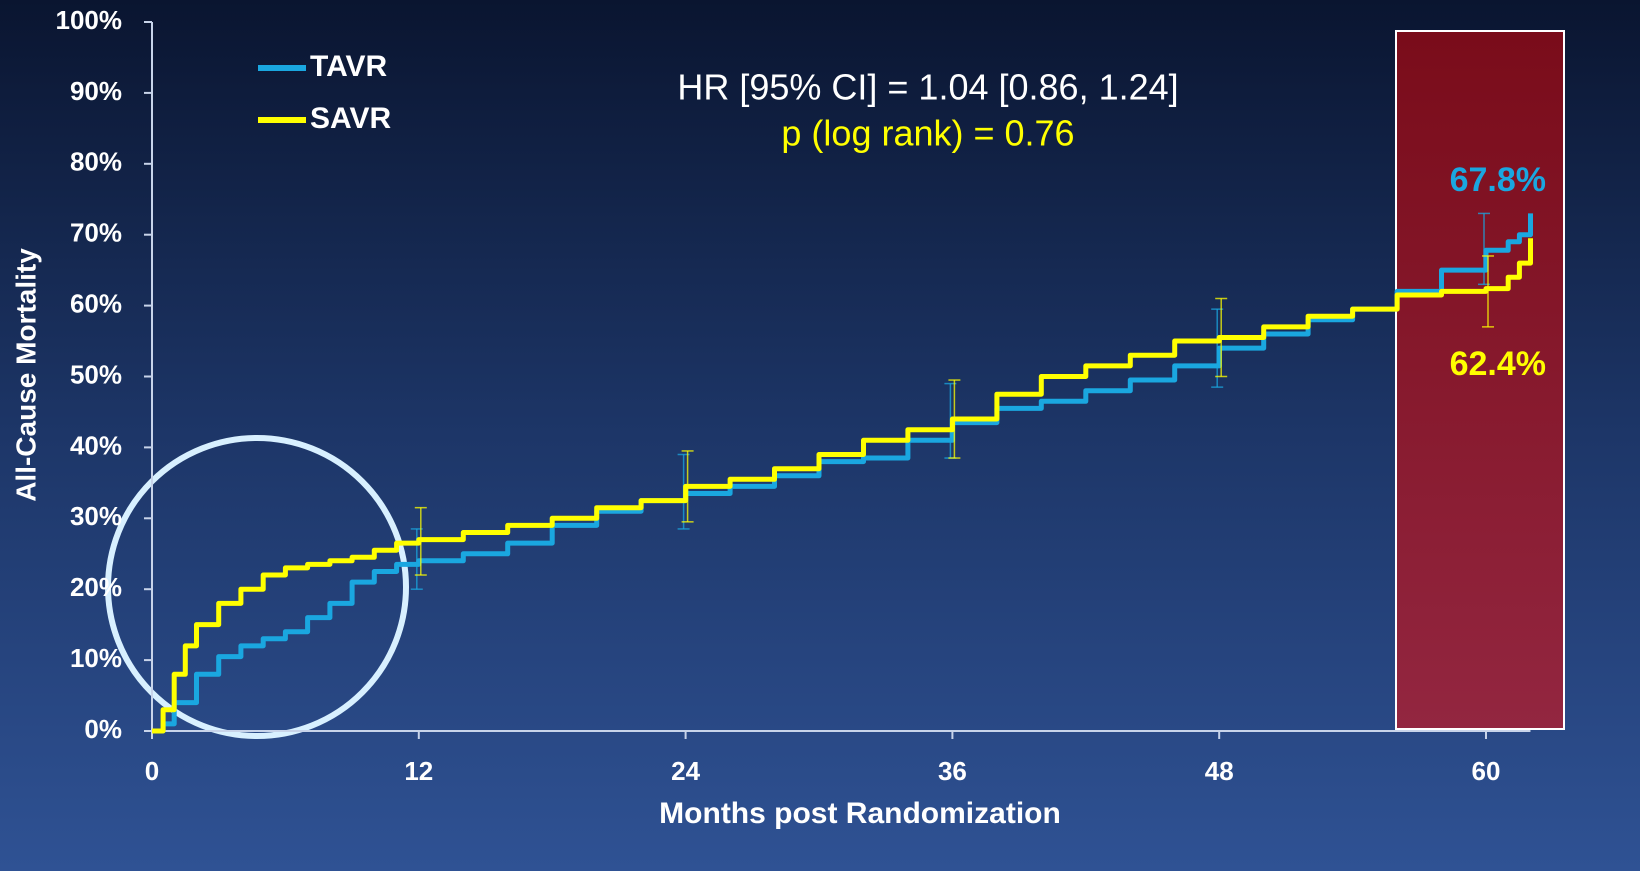  Describe the element at coordinates (96, 516) in the screenshot. I see `y-tick-label: 30%` at that location.